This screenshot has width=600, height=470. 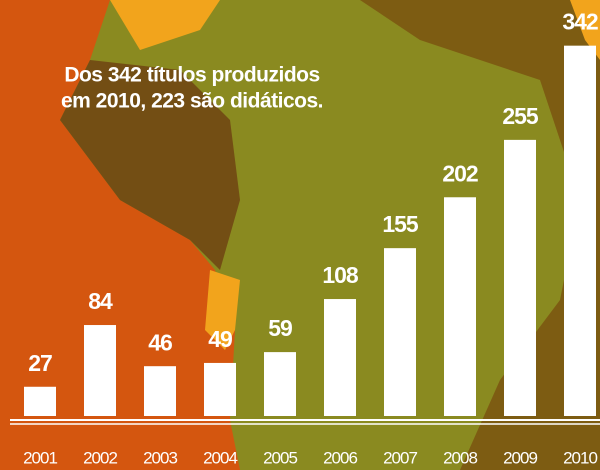 I want to click on value-label: 202, so click(x=460, y=173).